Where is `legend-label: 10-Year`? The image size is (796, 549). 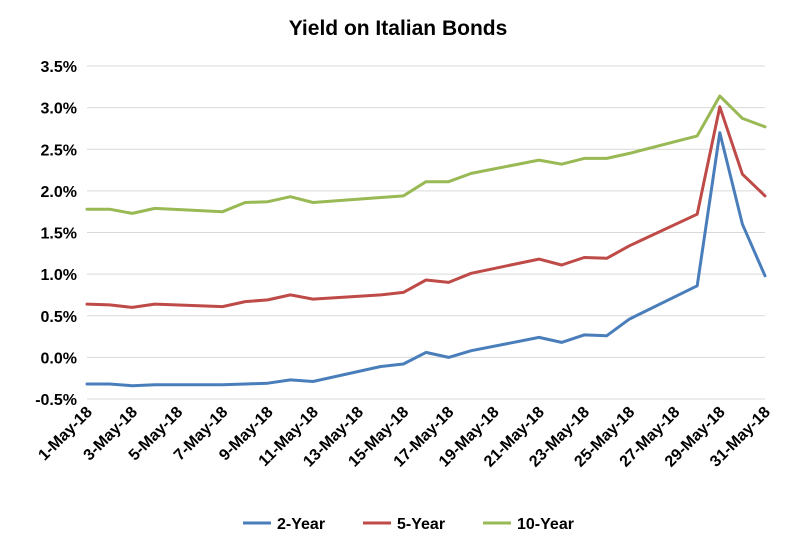 legend-label: 10-Year is located at coordinates (545, 524).